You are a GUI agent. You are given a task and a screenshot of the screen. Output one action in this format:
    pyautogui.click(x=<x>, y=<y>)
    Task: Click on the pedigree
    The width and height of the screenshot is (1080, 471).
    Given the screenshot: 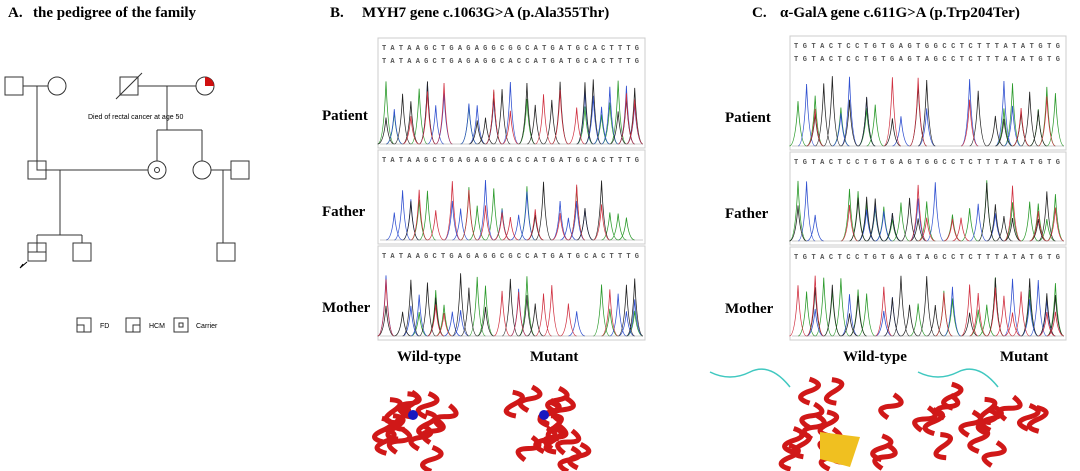 What is the action you would take?
    pyautogui.click(x=127, y=202)
    